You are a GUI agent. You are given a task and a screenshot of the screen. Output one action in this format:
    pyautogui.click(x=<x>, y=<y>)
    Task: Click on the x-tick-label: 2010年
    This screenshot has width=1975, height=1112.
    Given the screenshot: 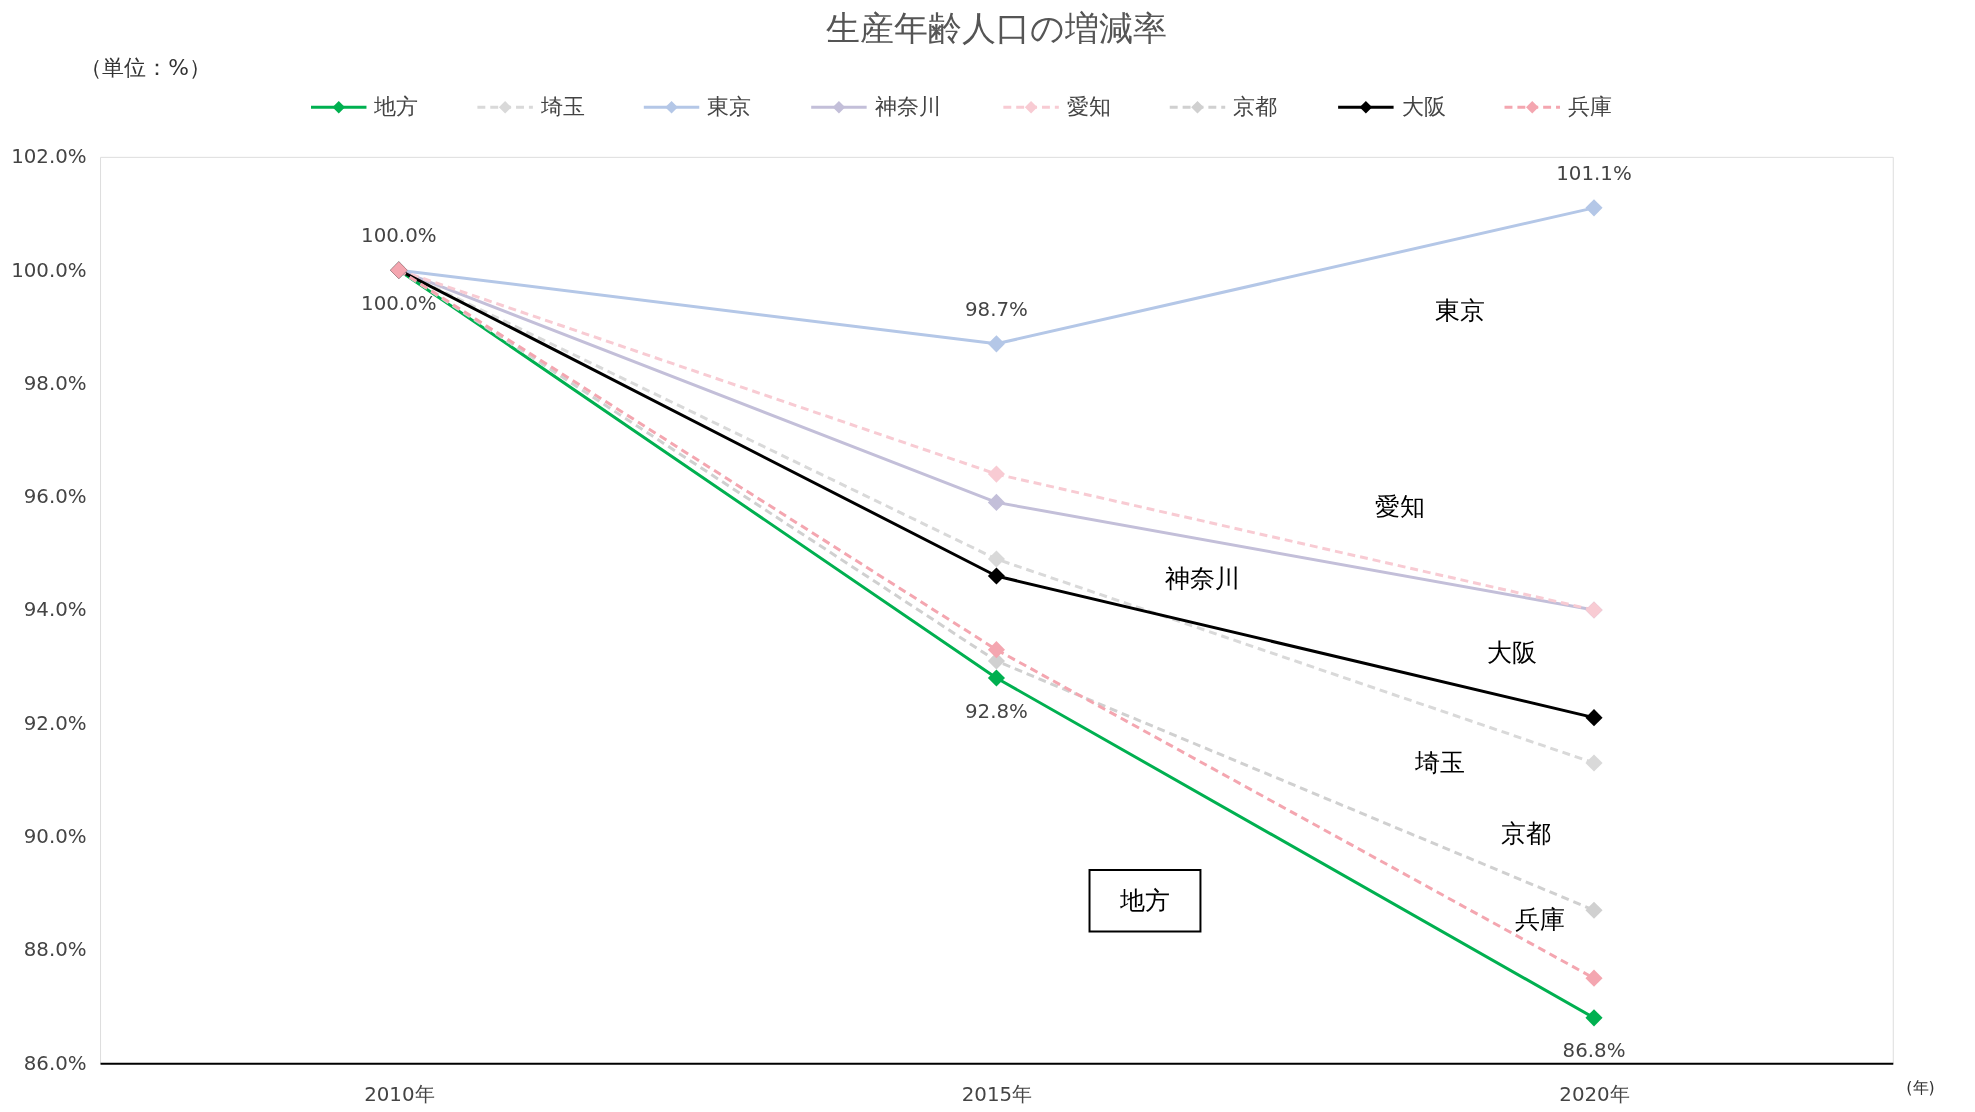 What is the action you would take?
    pyautogui.click(x=399, y=1095)
    